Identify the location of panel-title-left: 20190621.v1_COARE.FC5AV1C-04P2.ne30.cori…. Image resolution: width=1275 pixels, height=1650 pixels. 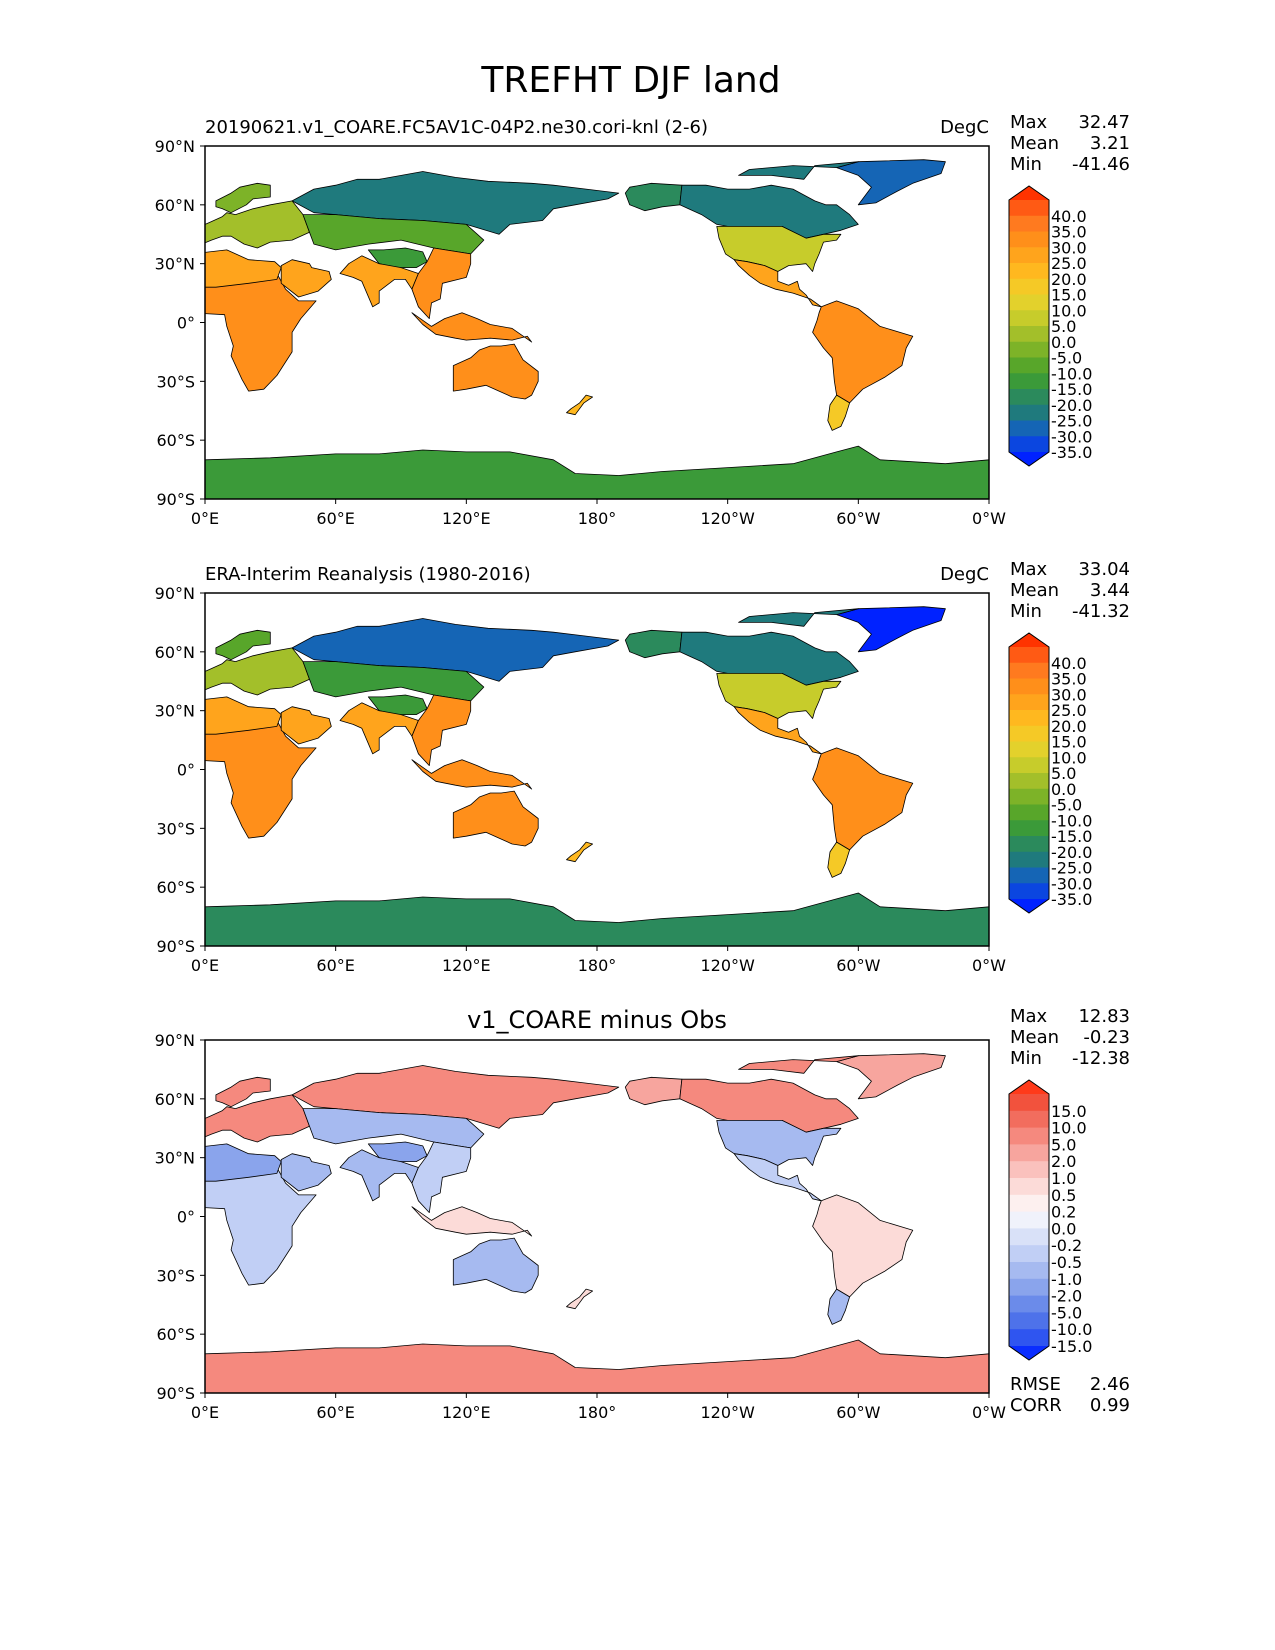
(456, 127).